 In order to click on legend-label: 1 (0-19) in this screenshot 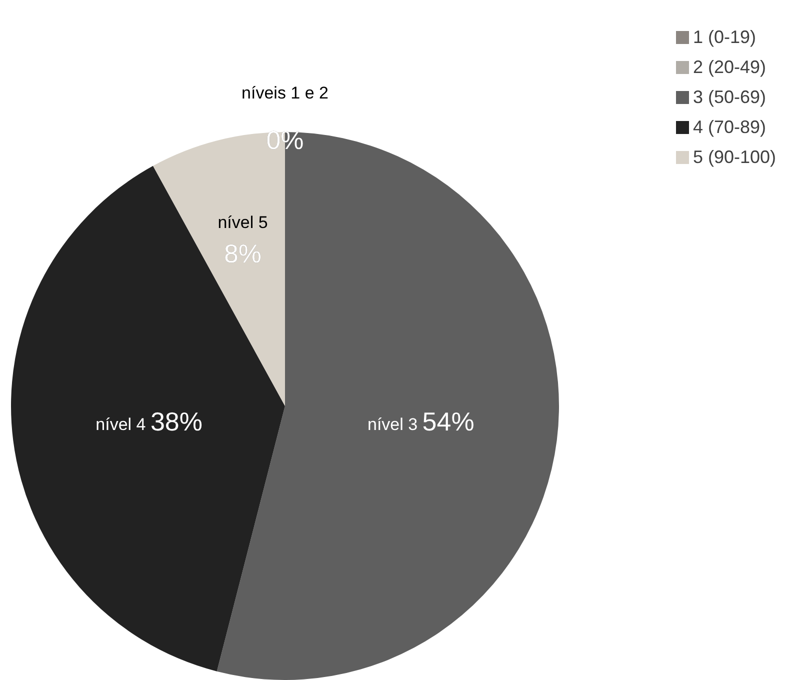, I will do `click(724, 37)`.